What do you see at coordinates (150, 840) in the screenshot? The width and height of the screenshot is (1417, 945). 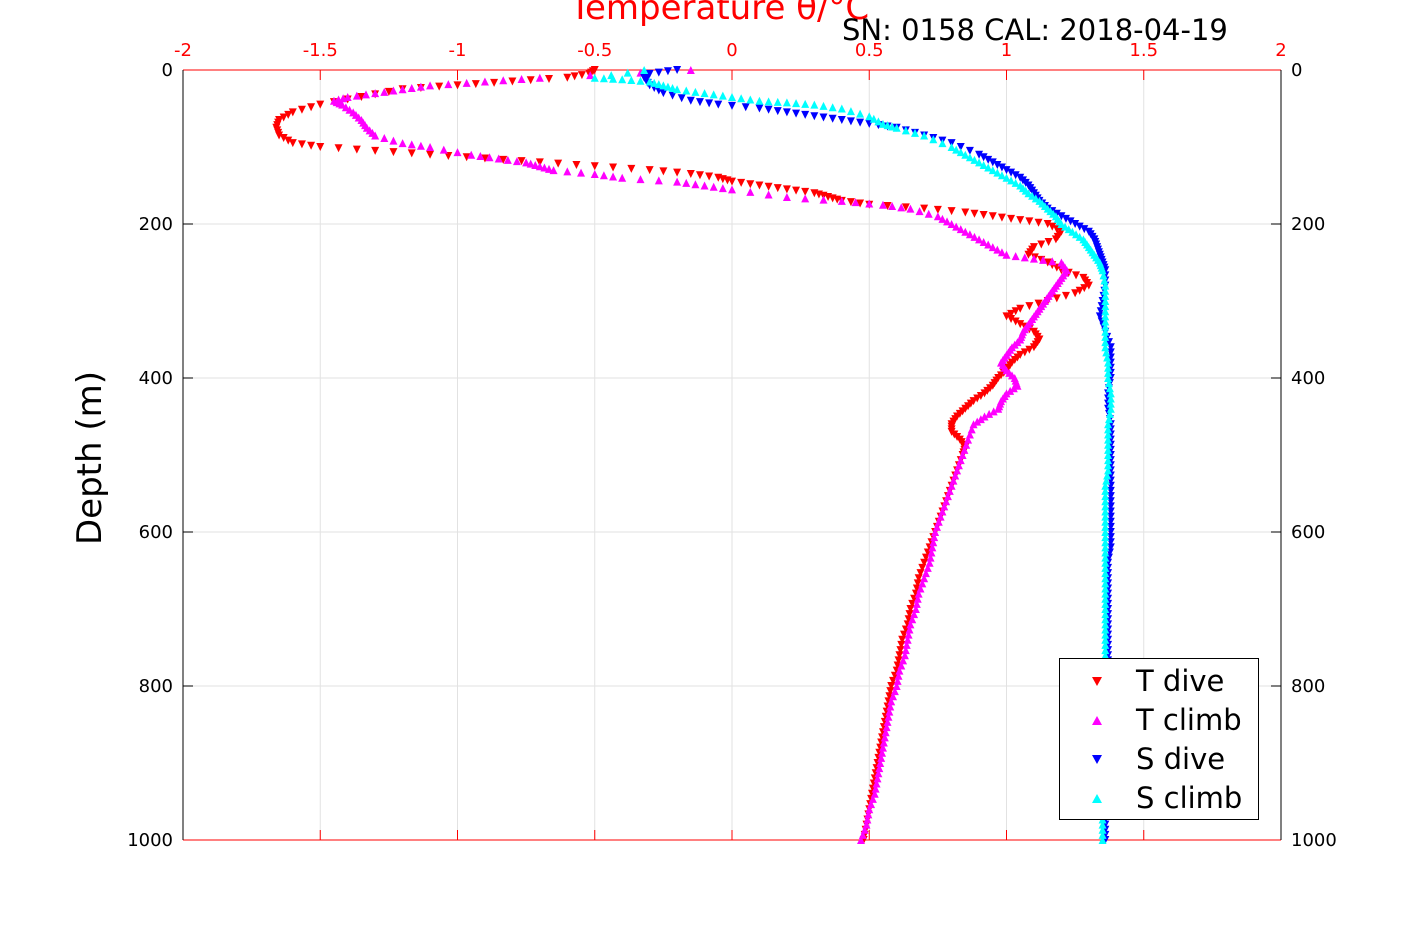 I see `y-tick-label-left: 1000` at bounding box center [150, 840].